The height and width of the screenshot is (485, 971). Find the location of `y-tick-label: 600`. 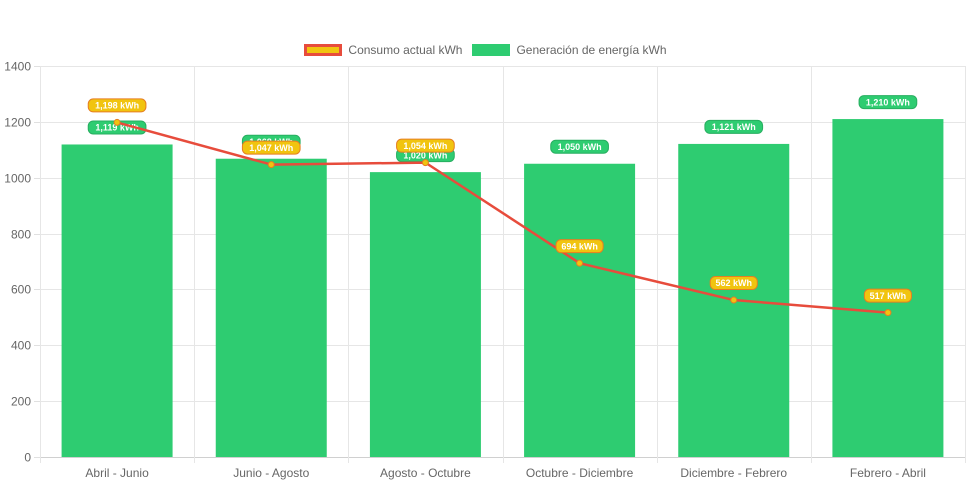

y-tick-label: 600 is located at coordinates (21, 290).